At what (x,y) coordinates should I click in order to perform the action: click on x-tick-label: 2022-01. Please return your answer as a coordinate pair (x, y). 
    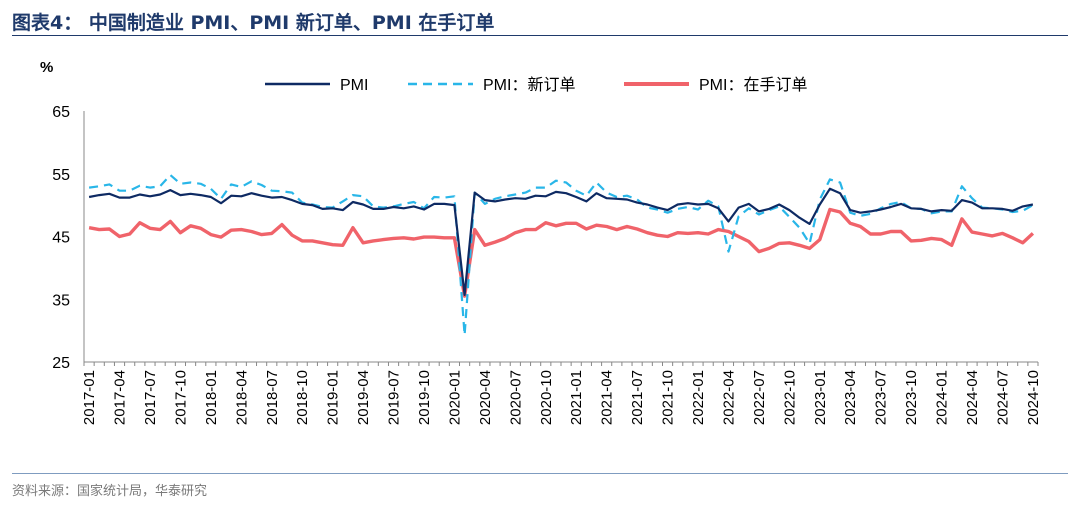
    Looking at the image, I should click on (698, 397).